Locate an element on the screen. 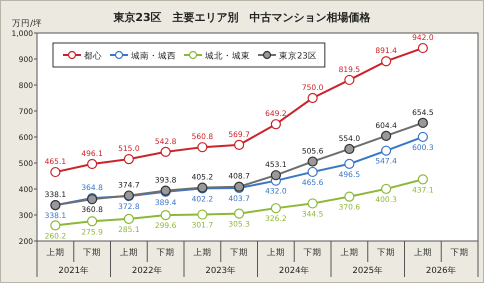  ylabel: 万円/坪 is located at coordinates (27, 24).